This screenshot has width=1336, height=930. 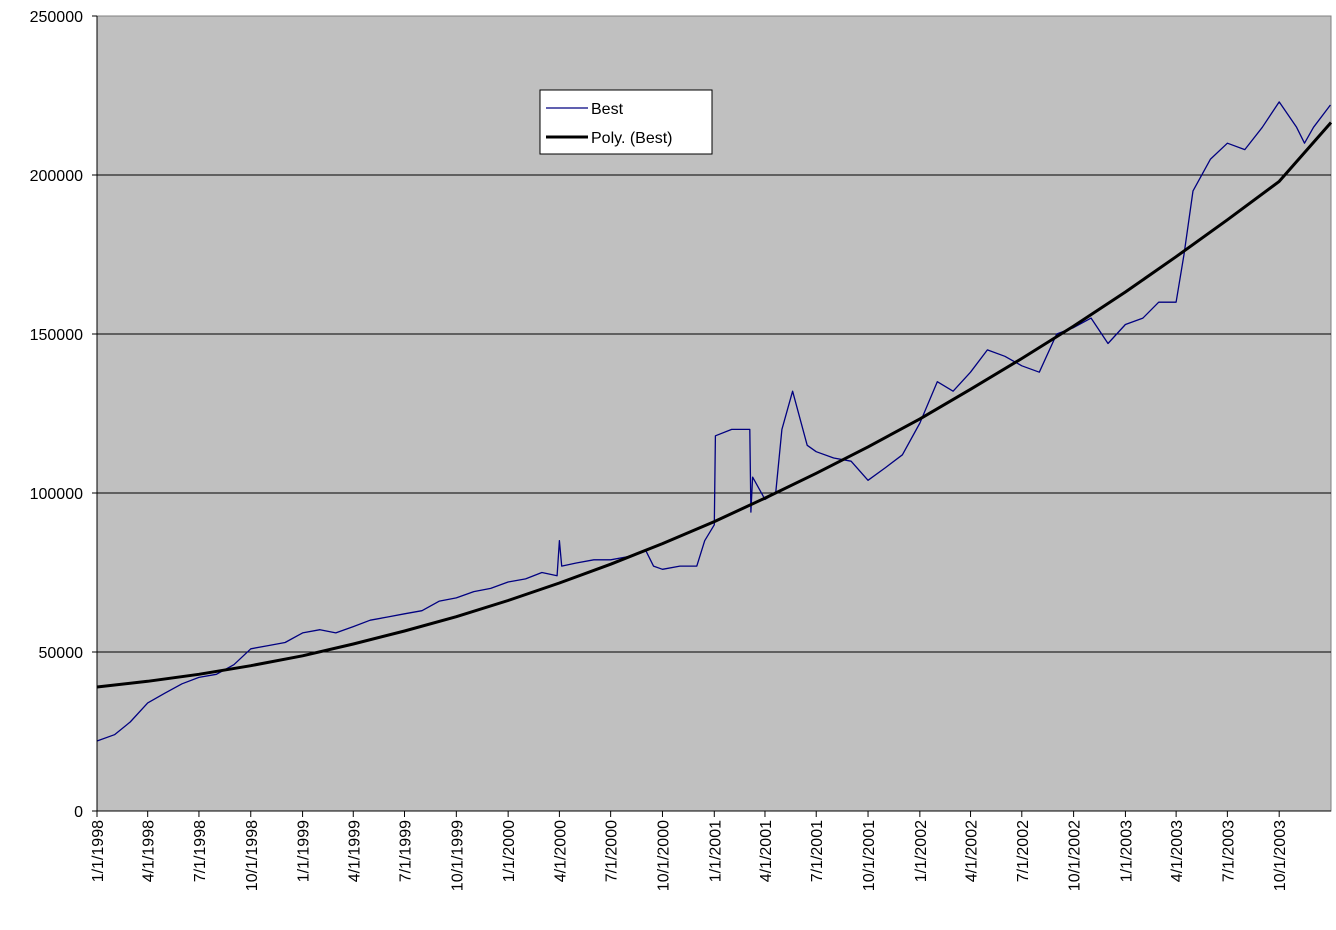 What do you see at coordinates (817, 851) in the screenshot?
I see `x-tick-label: 7/1/2001` at bounding box center [817, 851].